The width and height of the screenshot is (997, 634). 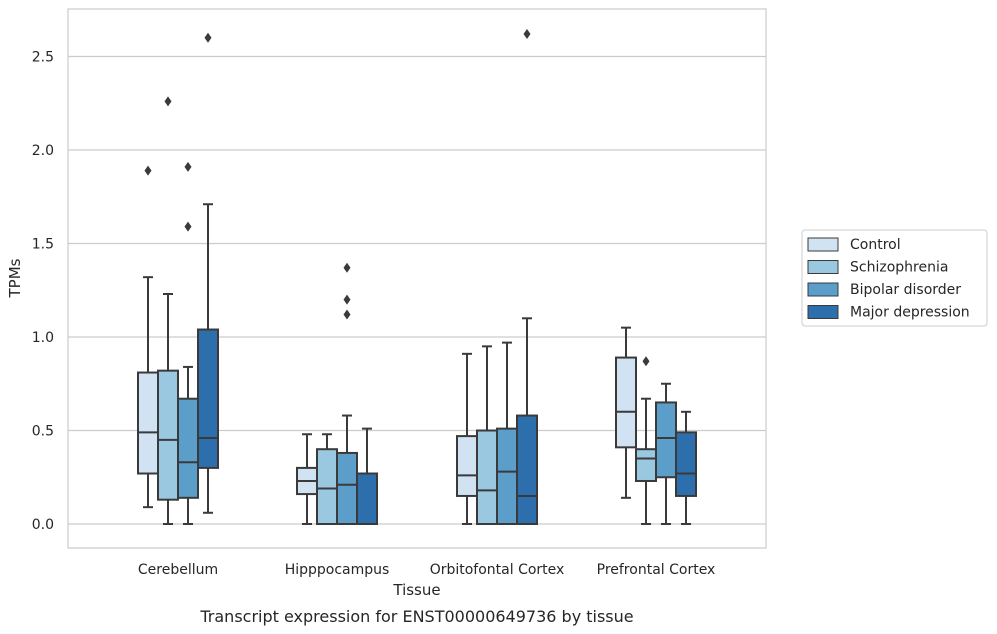 What do you see at coordinates (905, 290) in the screenshot?
I see `legend-label: Bipolar disorder` at bounding box center [905, 290].